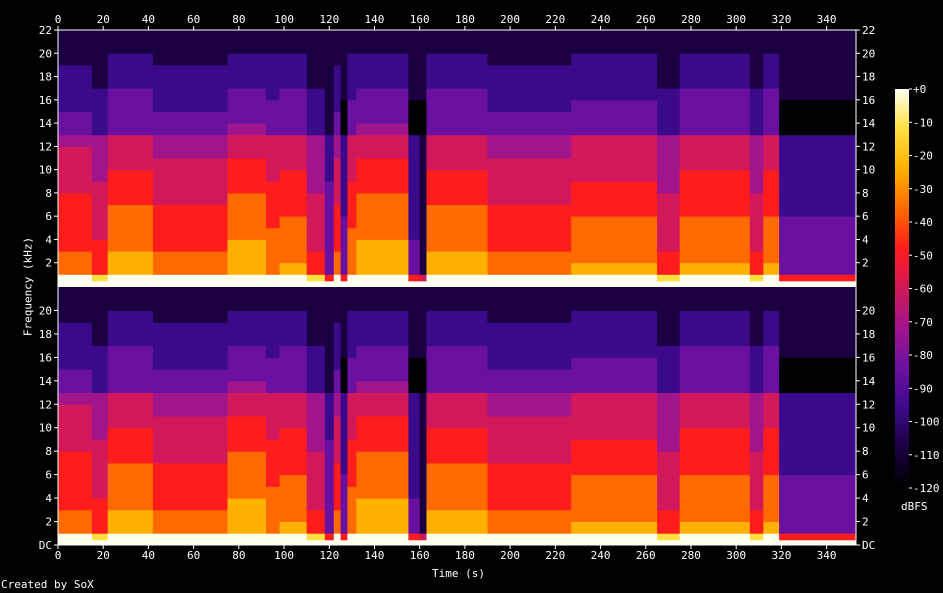 The width and height of the screenshot is (943, 593). Describe the element at coordinates (555, 555) in the screenshot. I see `x-tick-label-bottom: 220` at that location.